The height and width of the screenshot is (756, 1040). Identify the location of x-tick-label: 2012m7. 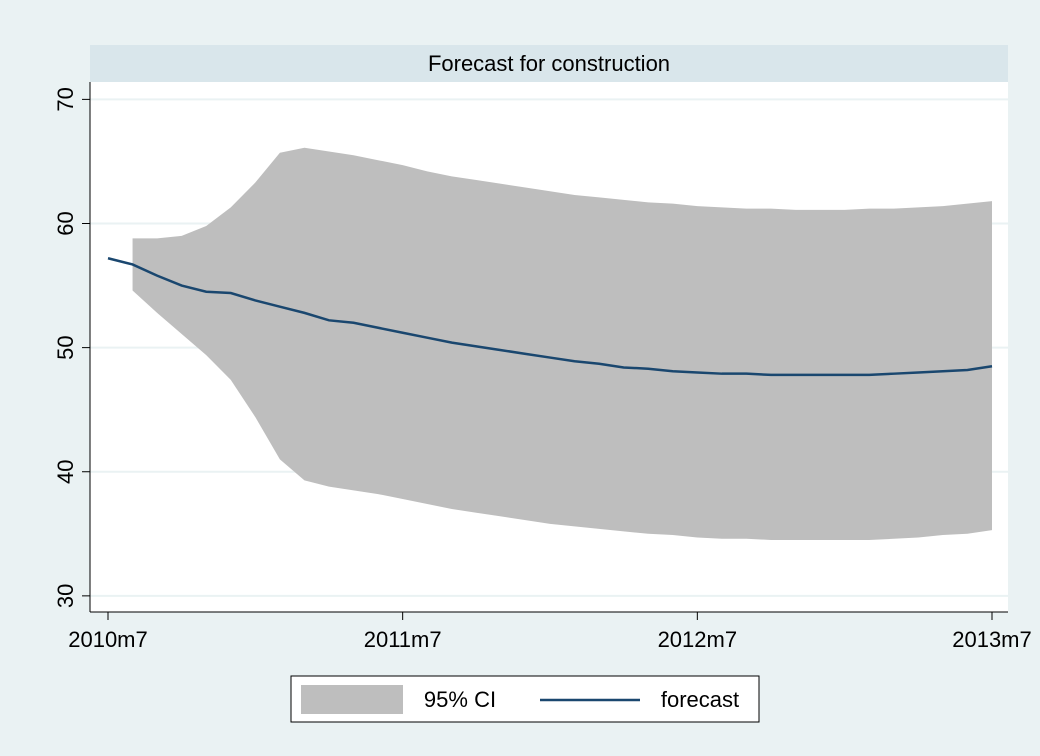
(698, 639).